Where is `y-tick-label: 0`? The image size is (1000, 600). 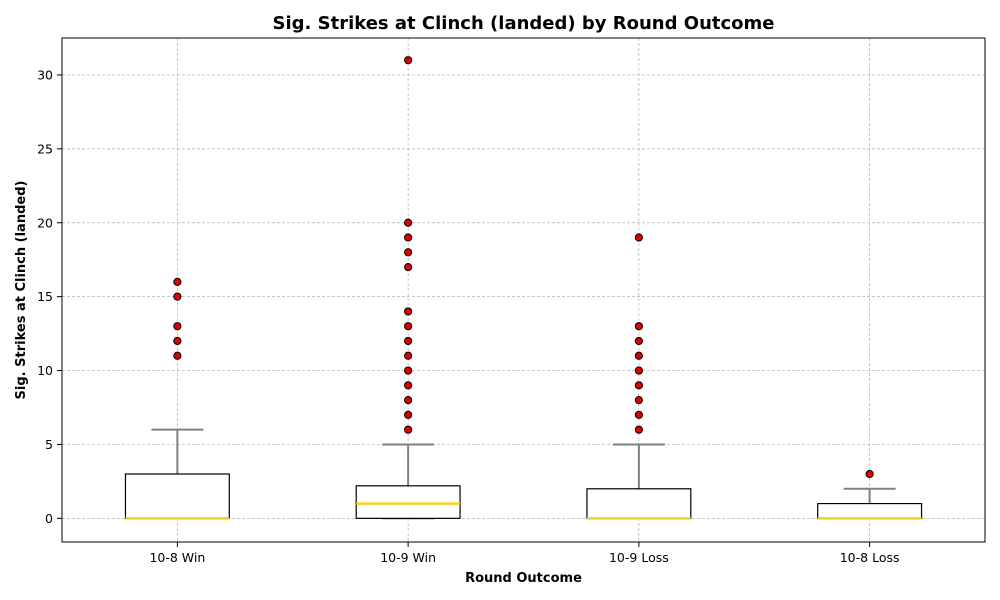
y-tick-label: 0 is located at coordinates (49, 518).